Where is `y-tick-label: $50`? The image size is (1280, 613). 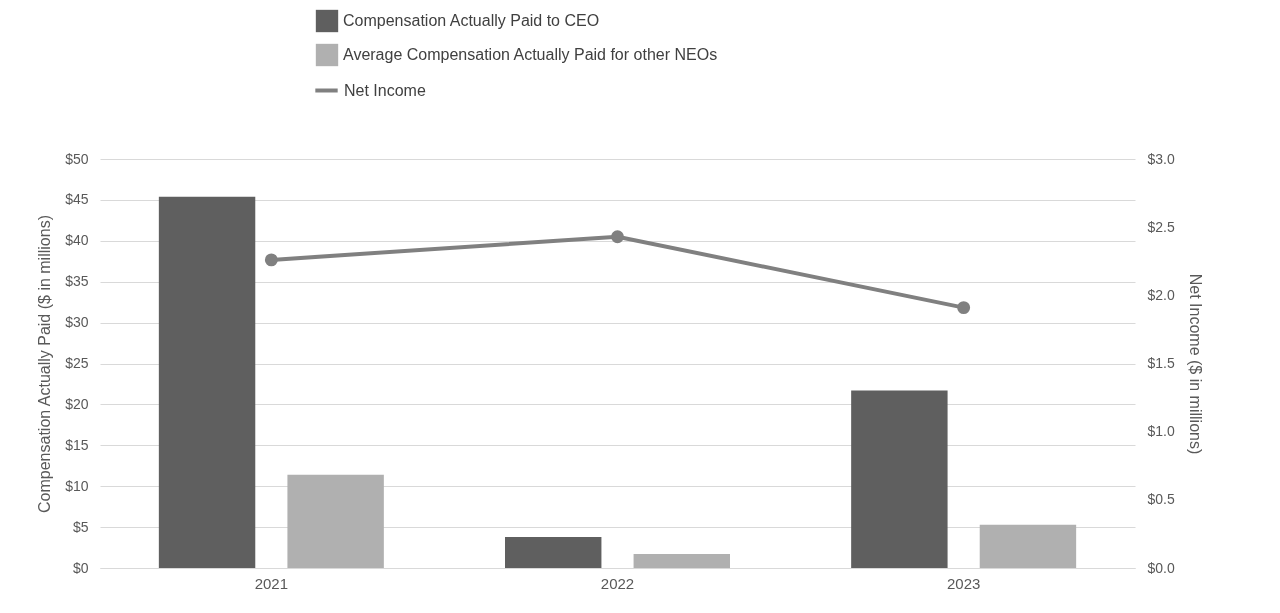
y-tick-label: $50 is located at coordinates (77, 158).